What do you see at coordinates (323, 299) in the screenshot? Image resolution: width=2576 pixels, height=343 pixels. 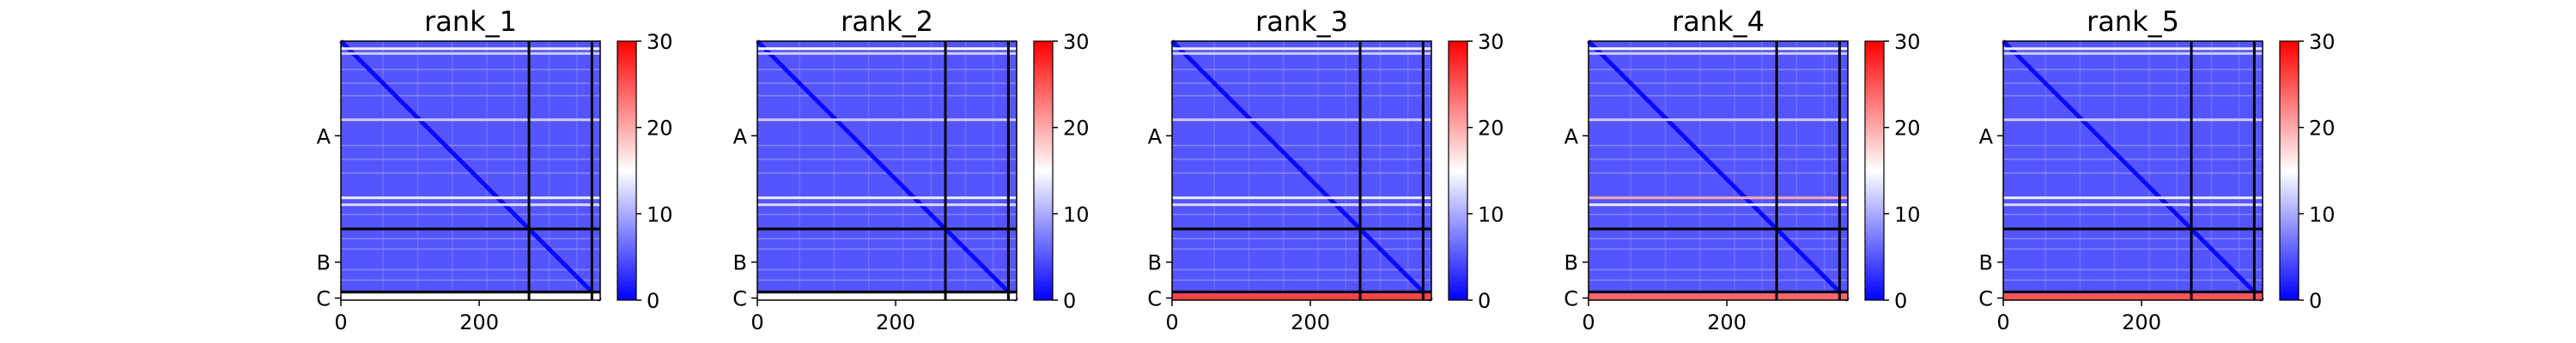 I see `y-tick-label: C` at bounding box center [323, 299].